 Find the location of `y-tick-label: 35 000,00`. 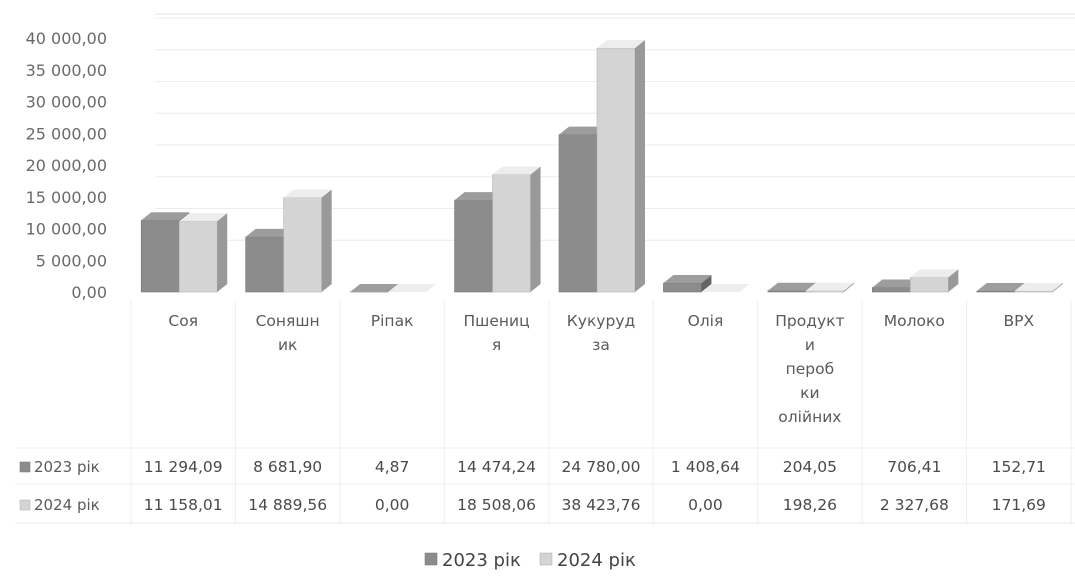

y-tick-label: 35 000,00 is located at coordinates (66, 70).